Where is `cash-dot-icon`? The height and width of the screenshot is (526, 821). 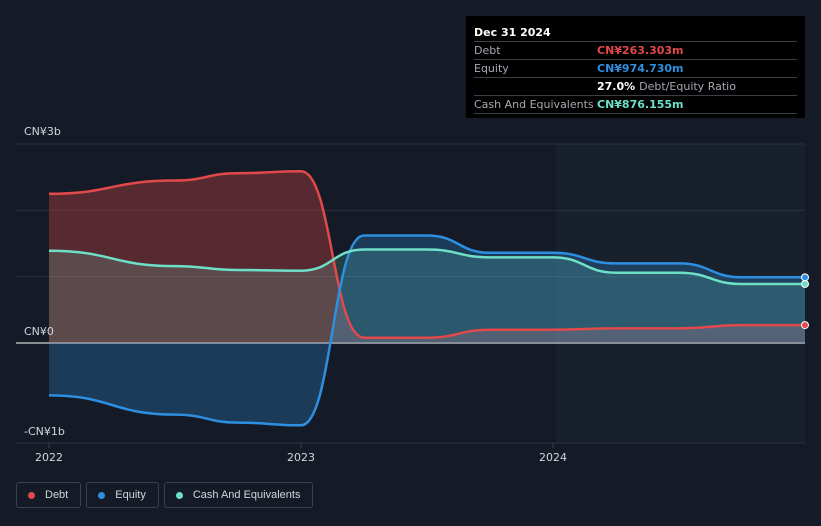 cash-dot-icon is located at coordinates (179, 495).